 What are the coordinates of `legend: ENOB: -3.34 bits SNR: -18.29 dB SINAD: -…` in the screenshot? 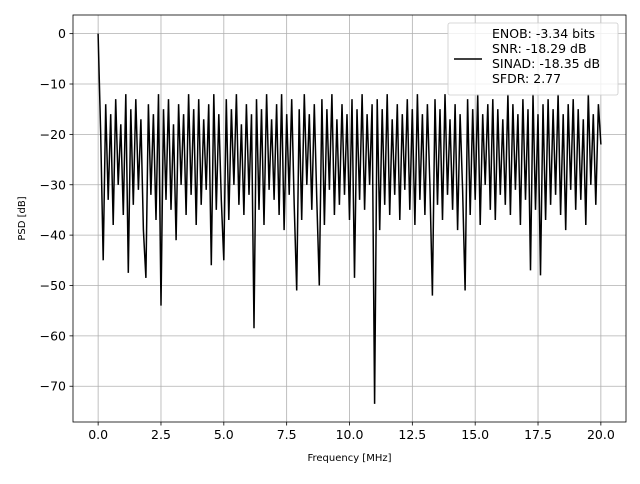 It's located at (533, 59).